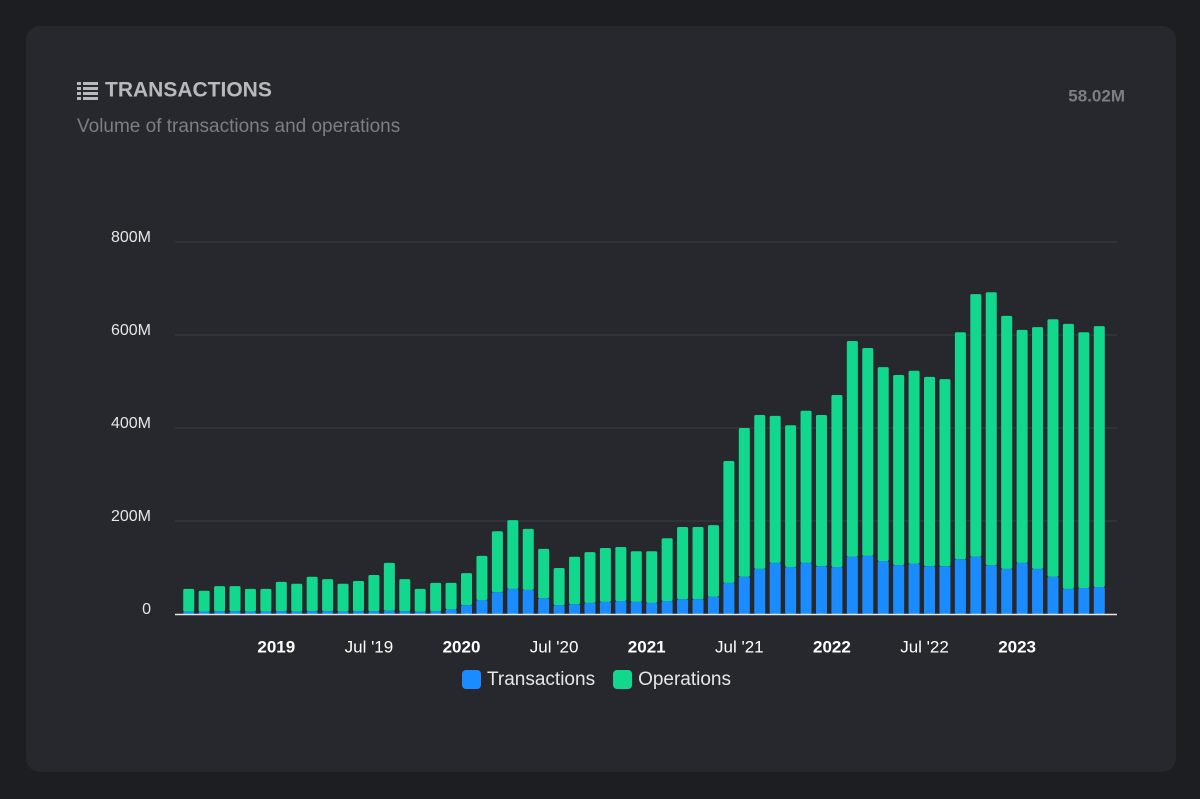  I want to click on list-icon, so click(87, 91).